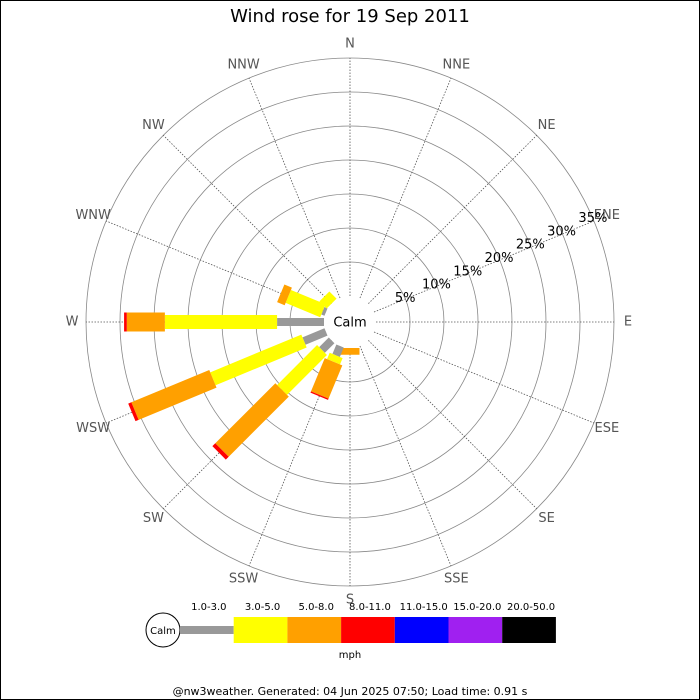 Image resolution: width=700 pixels, height=700 pixels. What do you see at coordinates (370, 607) in the screenshot?
I see `legend-label: 8.0-11.0` at bounding box center [370, 607].